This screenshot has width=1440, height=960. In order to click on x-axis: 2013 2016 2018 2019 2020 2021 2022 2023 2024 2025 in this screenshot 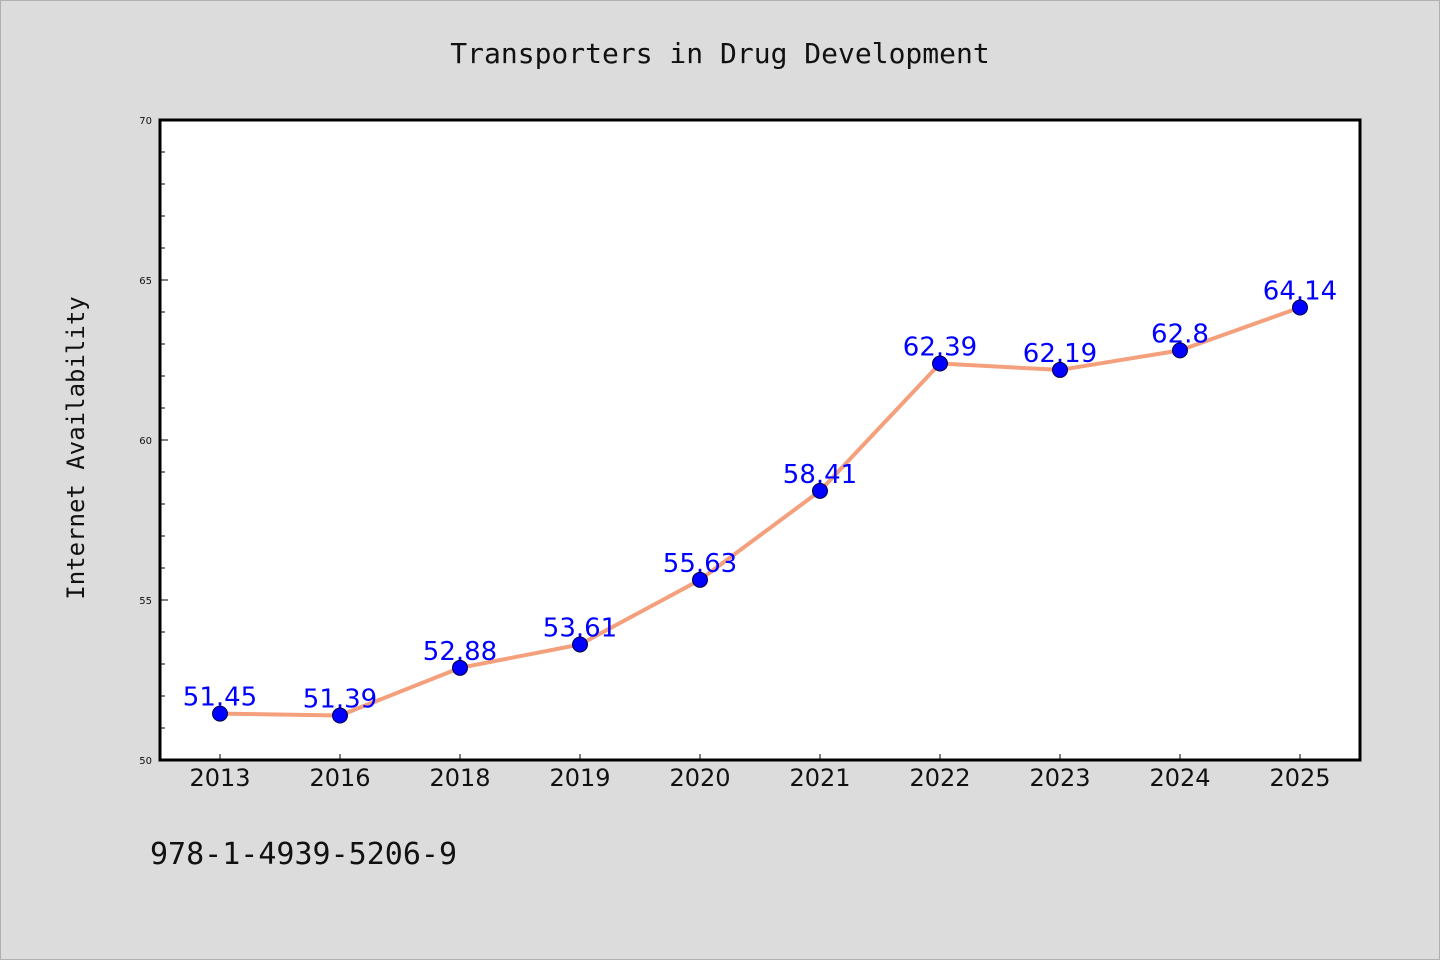, I will do `click(760, 773)`.